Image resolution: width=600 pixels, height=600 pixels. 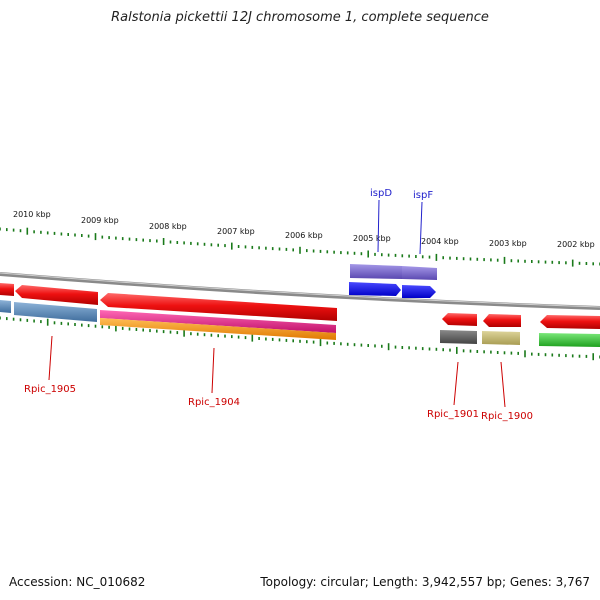 What do you see at coordinates (502, 320) in the screenshot?
I see `rpic-1900-cds-arrow` at bounding box center [502, 320].